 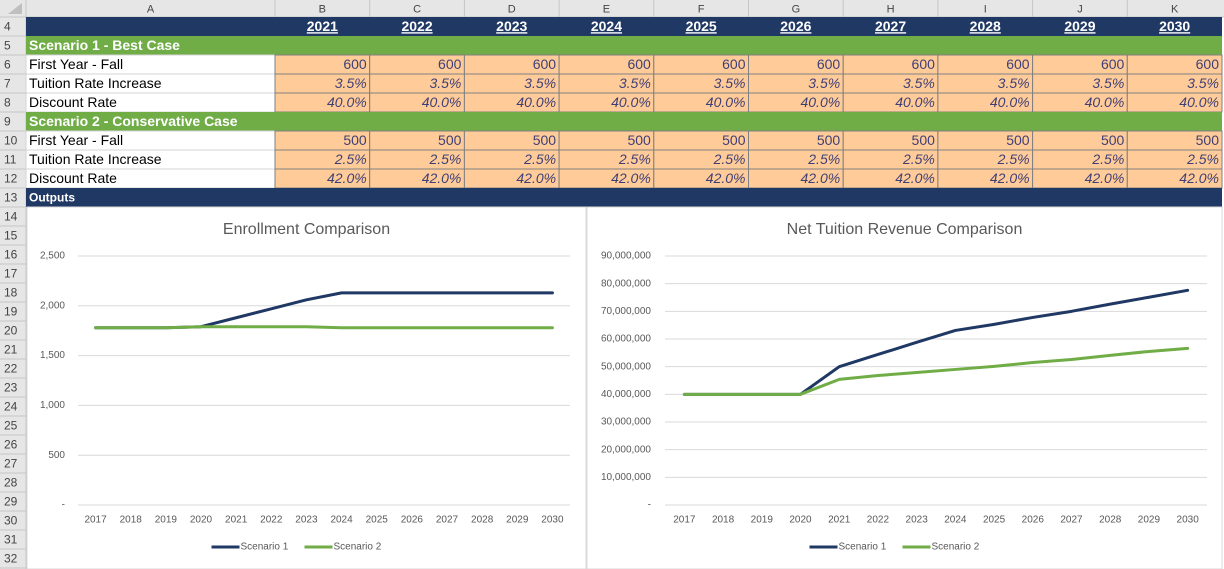 I want to click on row-number: 6, so click(x=7, y=65).